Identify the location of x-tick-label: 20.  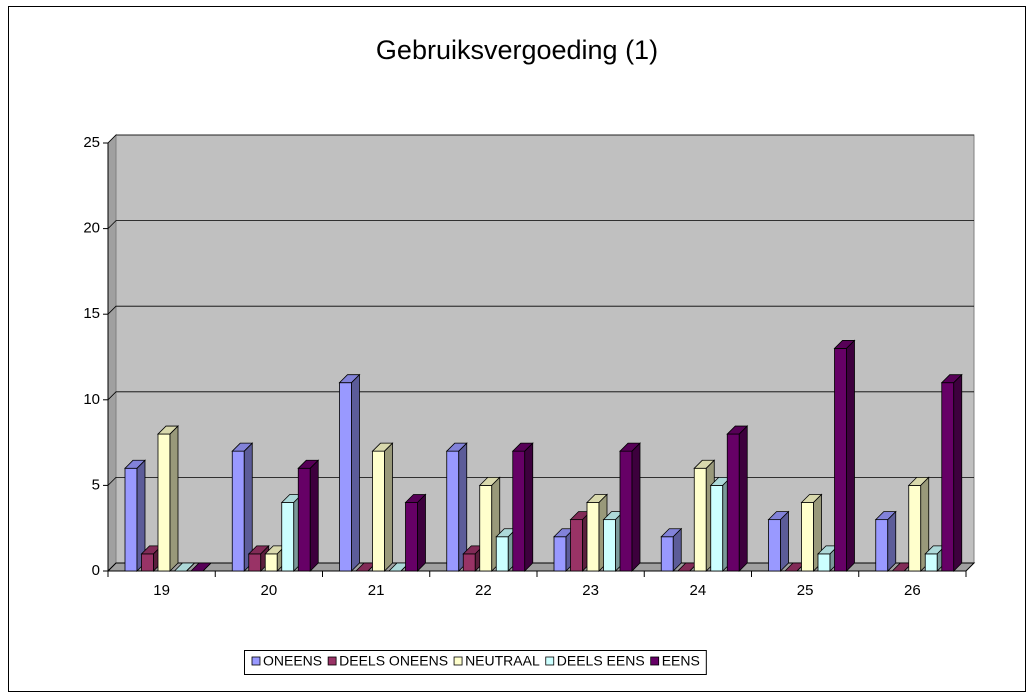
(269, 590).